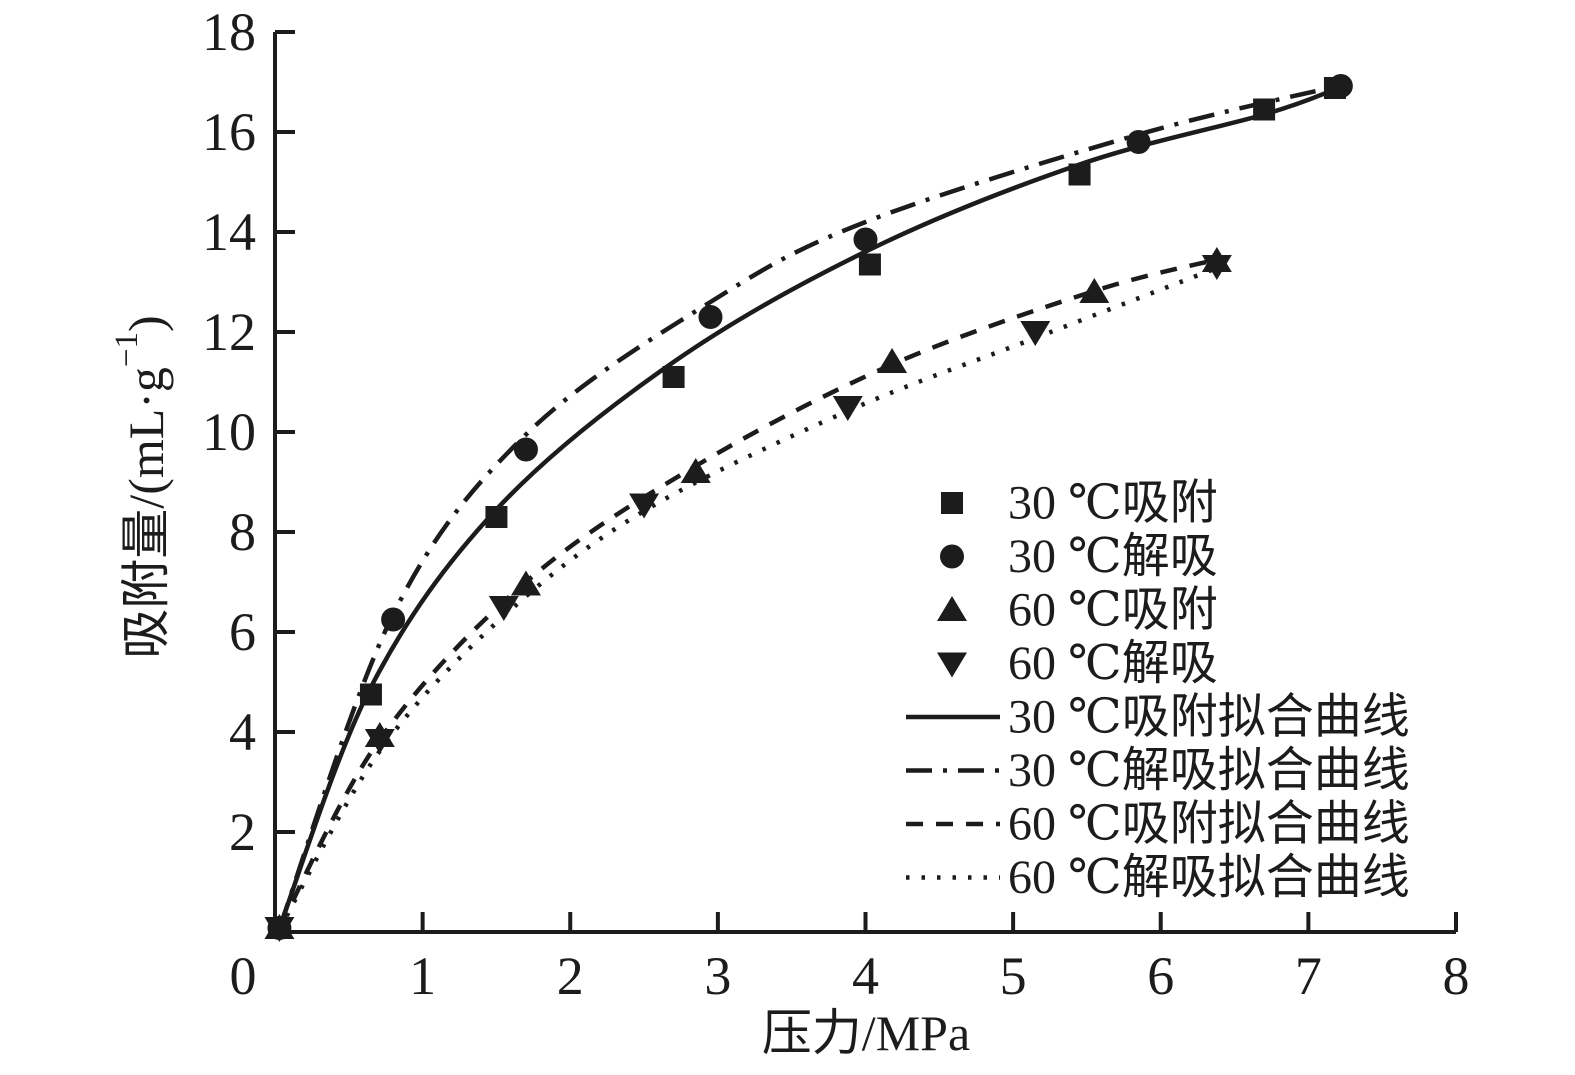  I want to click on y-tick-label: 4, so click(242, 732).